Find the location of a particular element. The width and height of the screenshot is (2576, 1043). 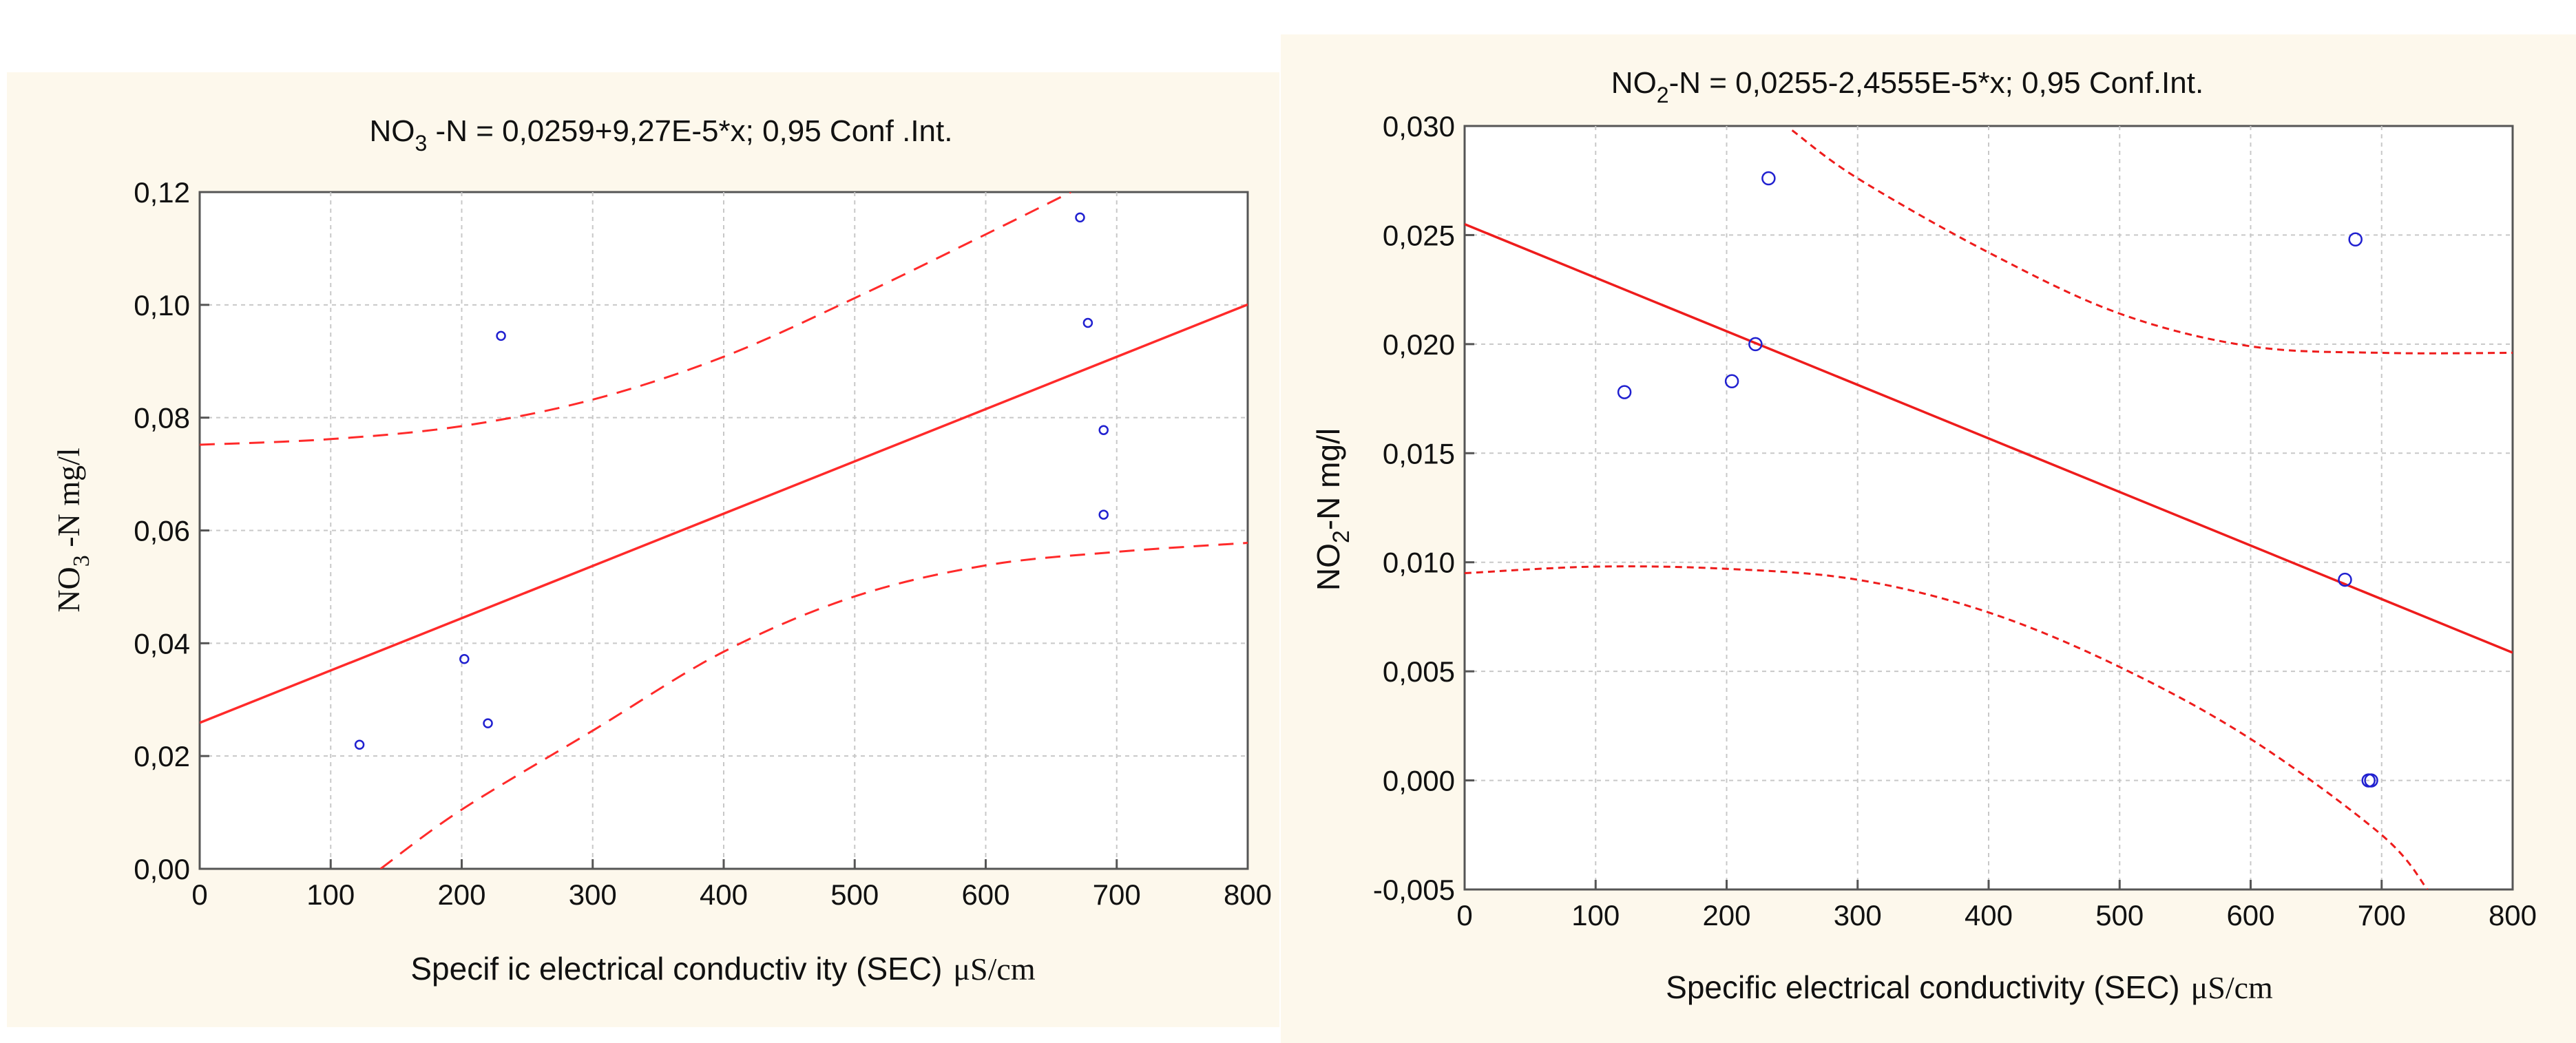

right-x-tick-label: 100 is located at coordinates (1595, 915).